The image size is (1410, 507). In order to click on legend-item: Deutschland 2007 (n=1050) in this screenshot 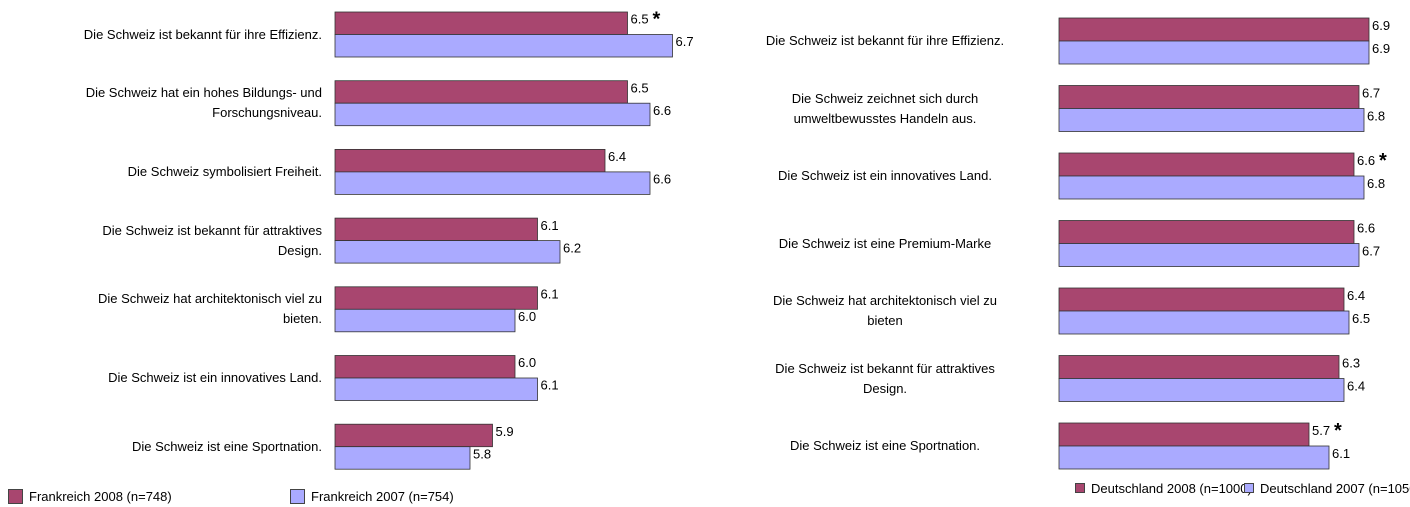, I will do `click(1327, 488)`.